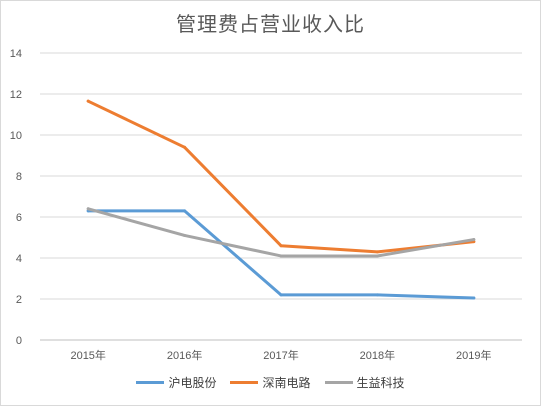  What do you see at coordinates (16, 136) in the screenshot?
I see `y-tick-label: 10` at bounding box center [16, 136].